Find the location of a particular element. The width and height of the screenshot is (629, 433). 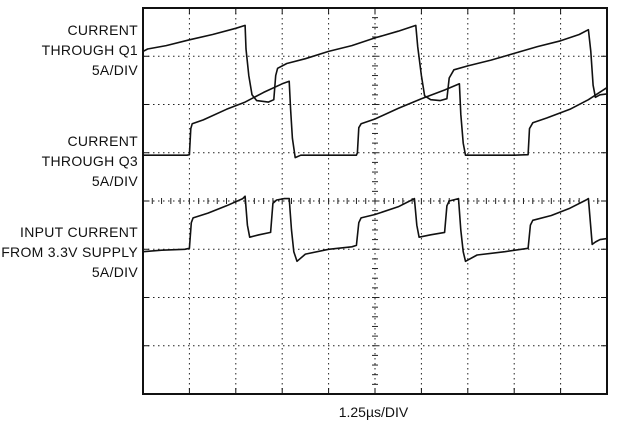

trace-label-input: INPUT CURRENT FROM 3.3V SUPPLY 5A/DIV is located at coordinates (69, 252).